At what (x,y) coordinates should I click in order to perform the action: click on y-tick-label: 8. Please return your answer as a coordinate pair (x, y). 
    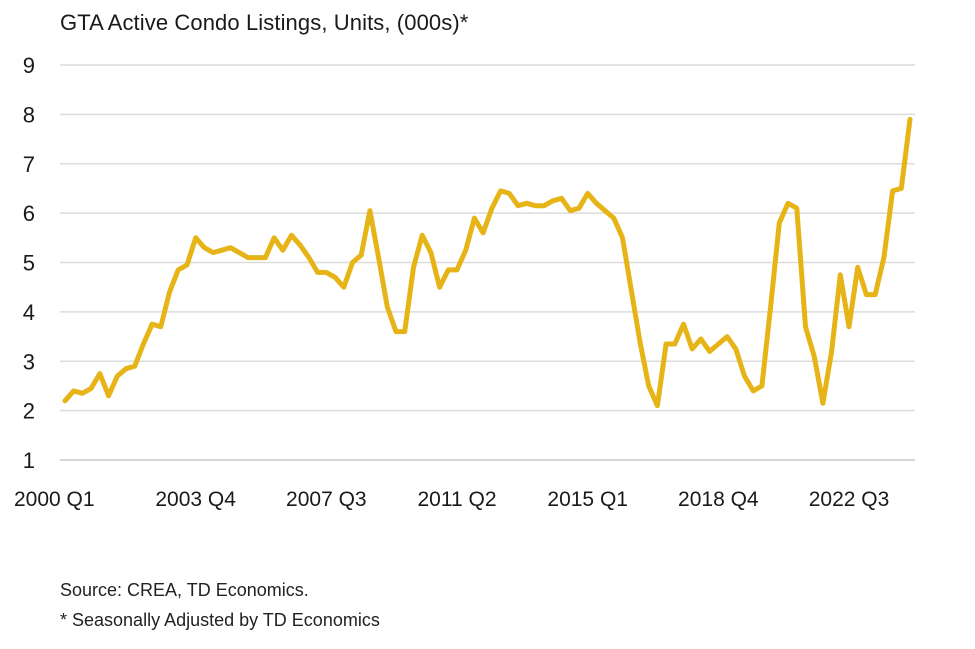
    Looking at the image, I should click on (29, 114).